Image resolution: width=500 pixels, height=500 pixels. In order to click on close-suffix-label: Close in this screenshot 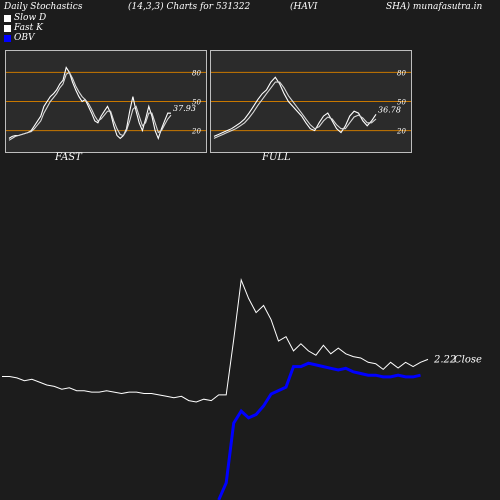, I will do `click(468, 359)`.